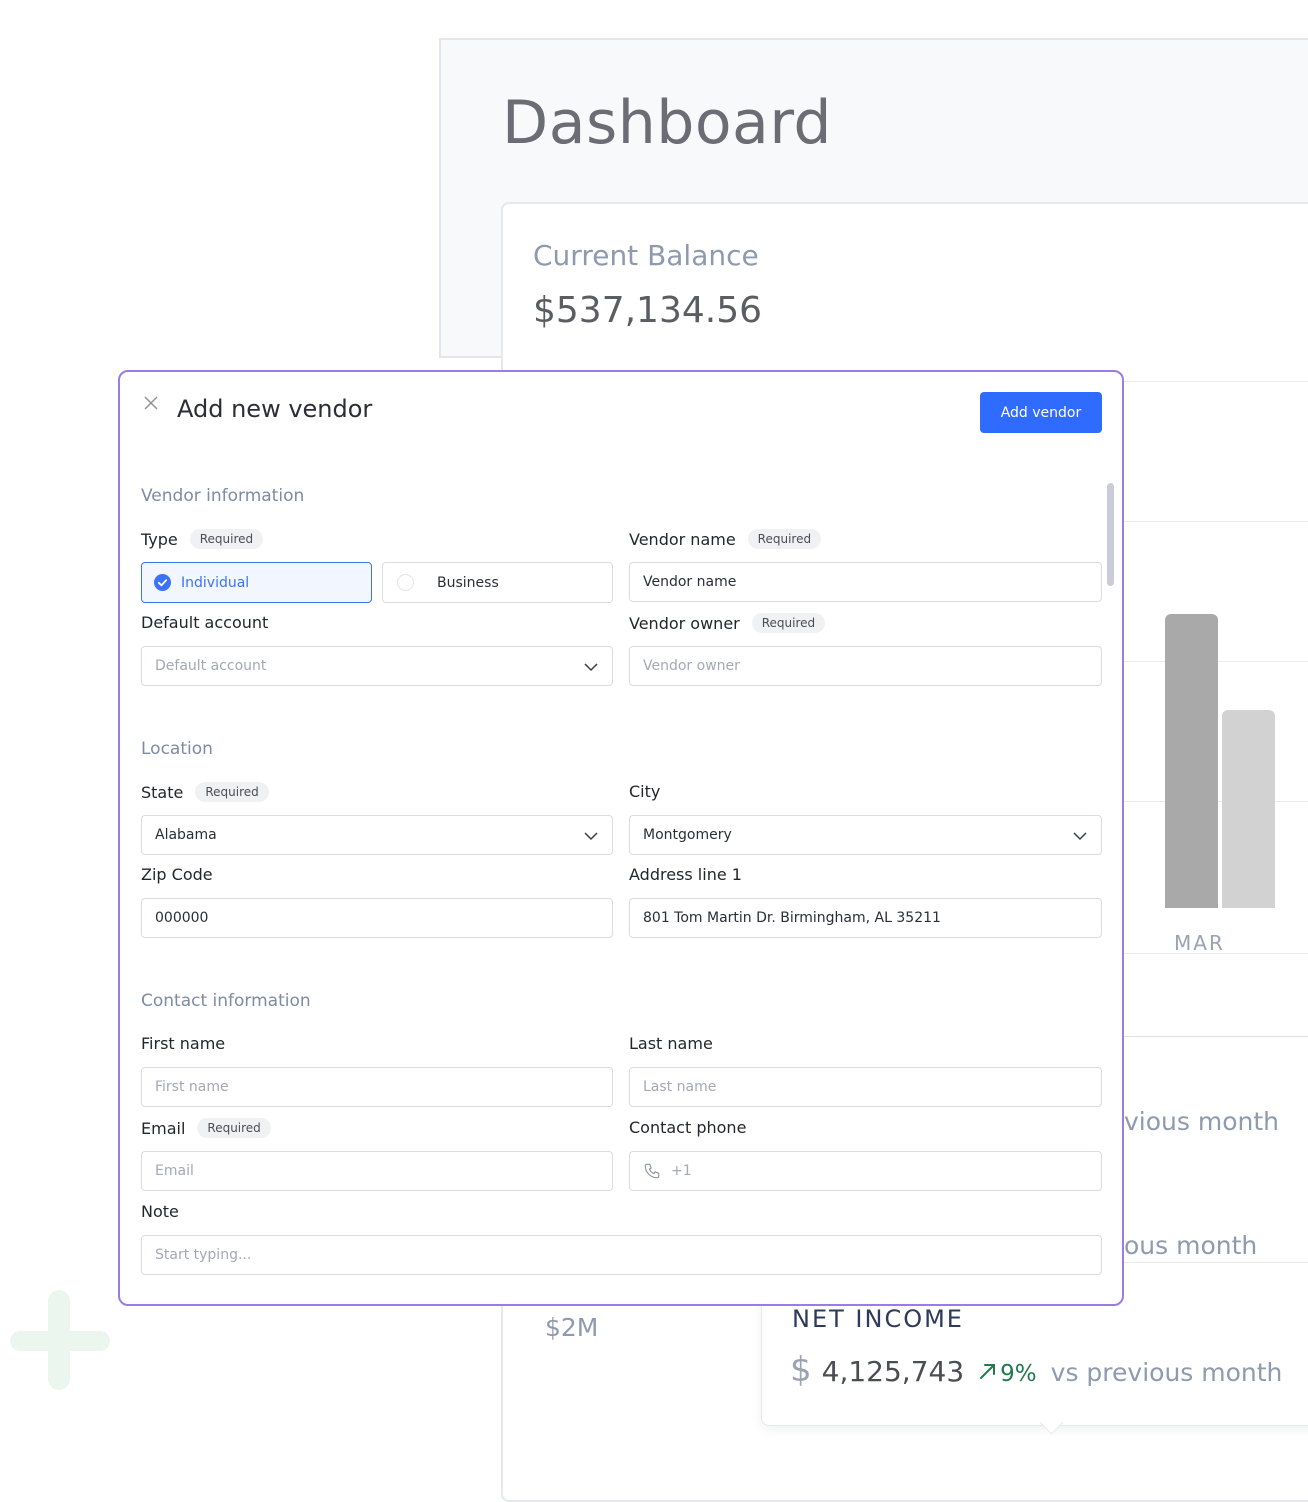 The width and height of the screenshot is (1308, 1502). I want to click on chart-y-tick: $2M, so click(572, 1327).